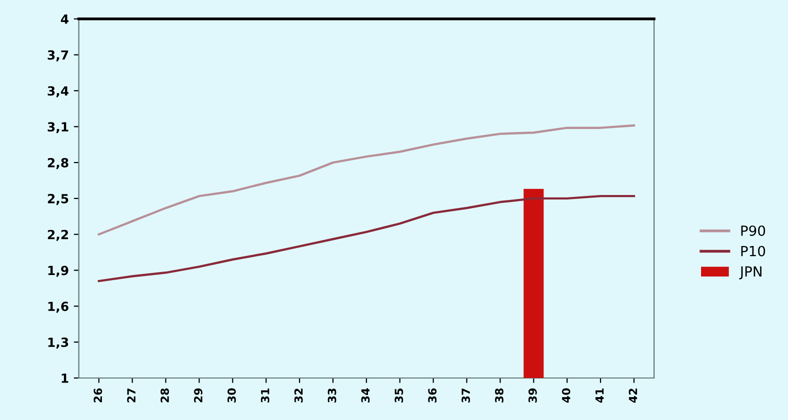 This screenshot has width=788, height=420. Describe the element at coordinates (532, 395) in the screenshot. I see `x-tick-label: 39` at that location.